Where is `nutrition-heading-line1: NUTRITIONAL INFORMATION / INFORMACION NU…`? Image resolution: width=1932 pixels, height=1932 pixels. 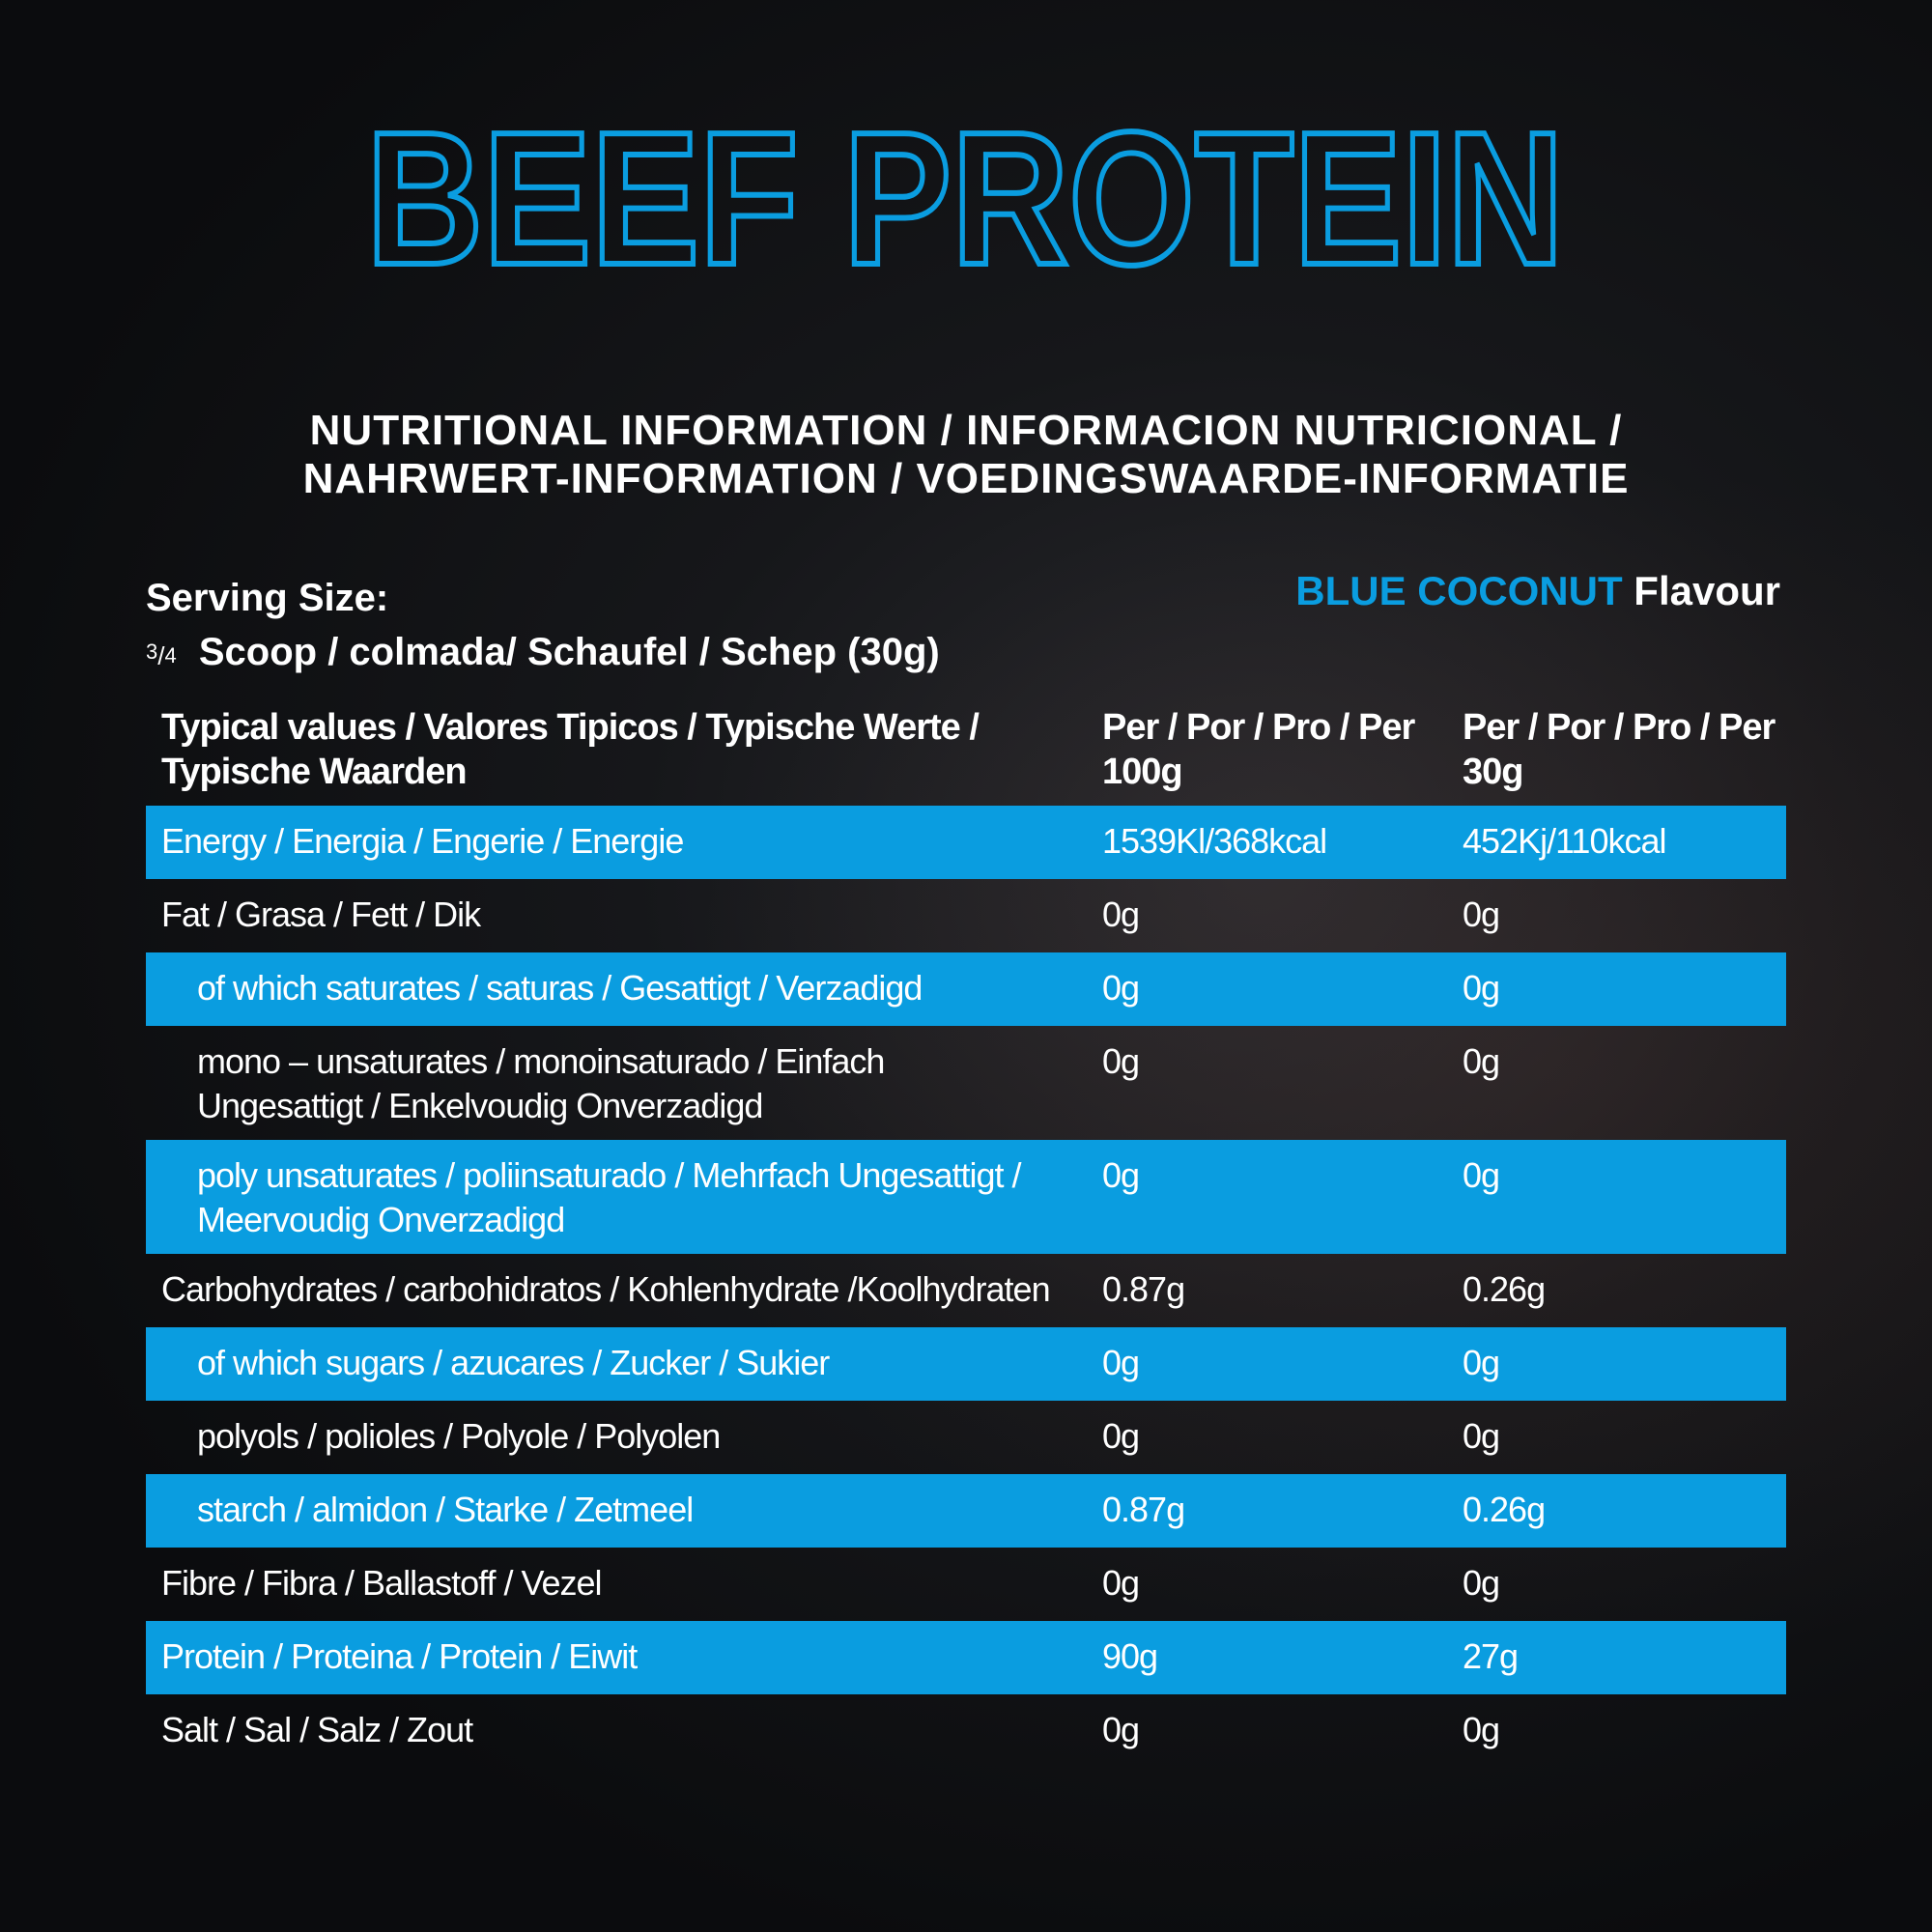 nutrition-heading-line1: NUTRITIONAL INFORMATION / INFORMACION NU… is located at coordinates (966, 430).